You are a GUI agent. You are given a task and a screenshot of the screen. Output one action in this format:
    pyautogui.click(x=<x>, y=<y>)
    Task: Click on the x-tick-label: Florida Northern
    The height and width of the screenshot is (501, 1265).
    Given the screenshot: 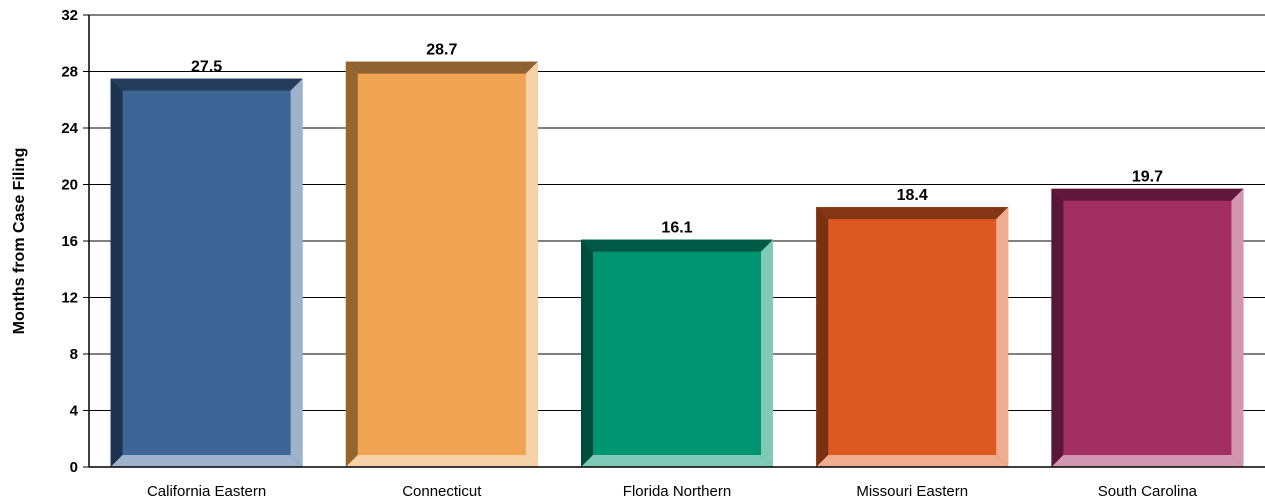 What is the action you would take?
    pyautogui.click(x=677, y=491)
    